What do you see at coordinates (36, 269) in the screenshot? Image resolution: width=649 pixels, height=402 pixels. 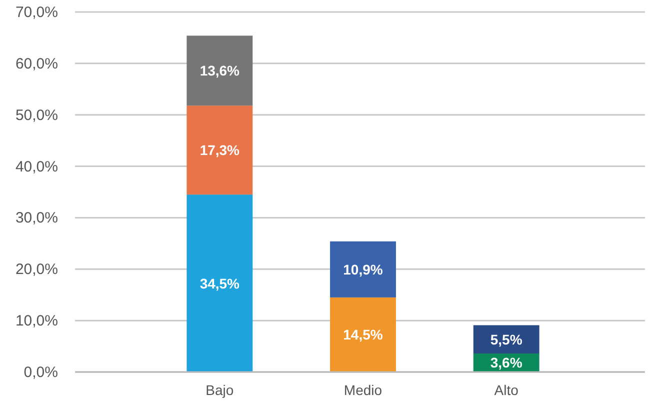 I see `y-tick-label: 20,0%` at bounding box center [36, 269].